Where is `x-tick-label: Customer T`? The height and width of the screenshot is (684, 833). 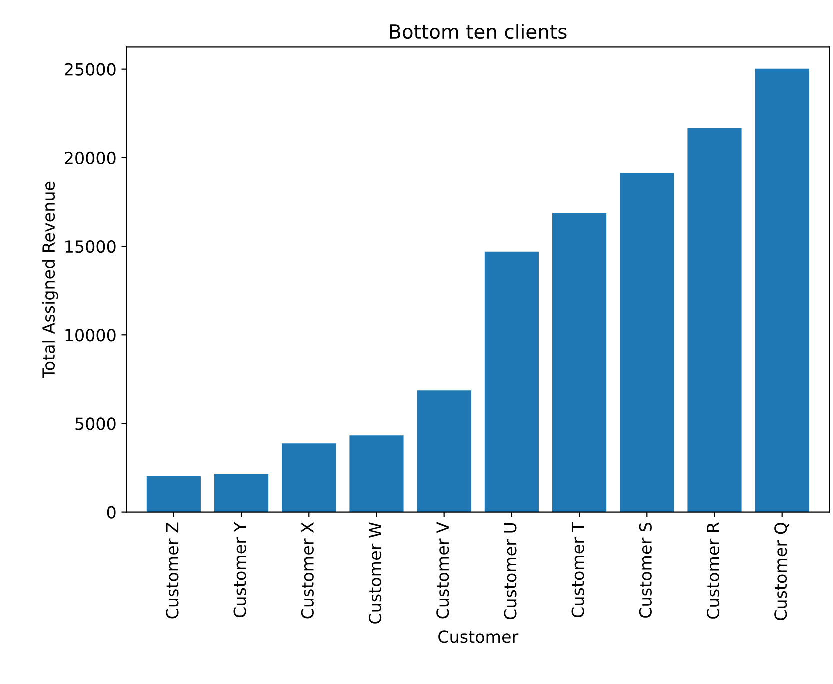
x-tick-label: Customer T is located at coordinates (578, 570).